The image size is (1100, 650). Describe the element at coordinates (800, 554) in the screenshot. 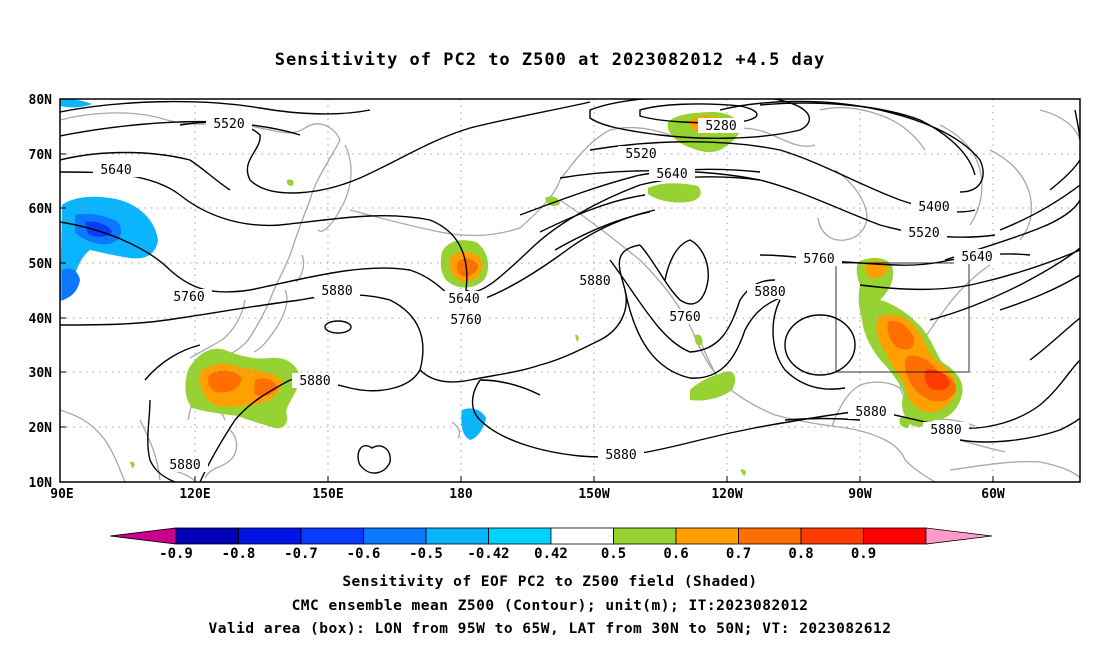

I see `colorbar-label: 0.8` at that location.